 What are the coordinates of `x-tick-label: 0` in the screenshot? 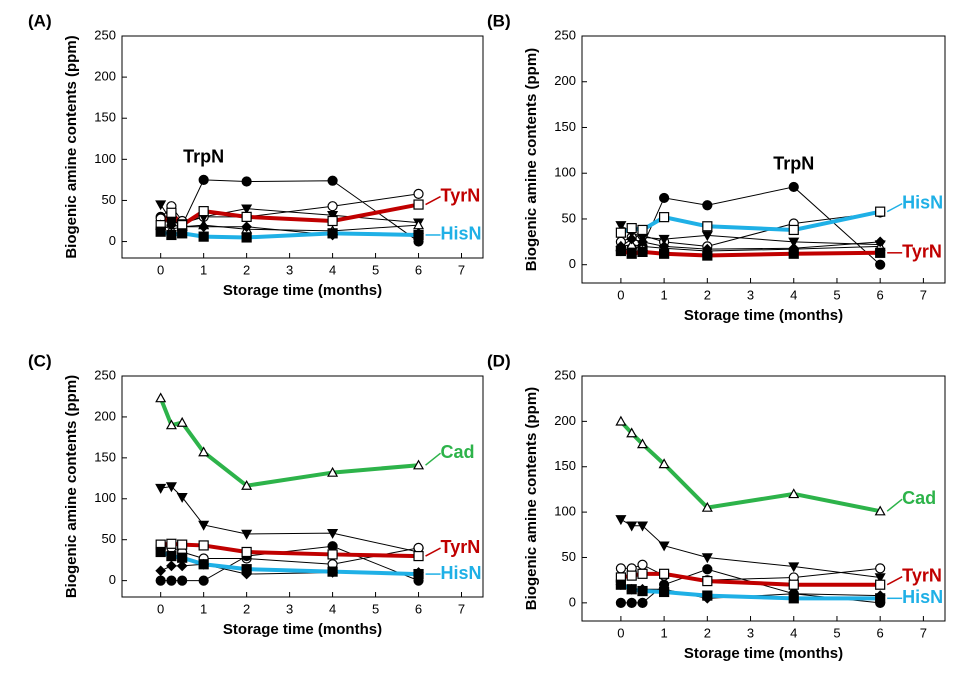 It's located at (160, 608).